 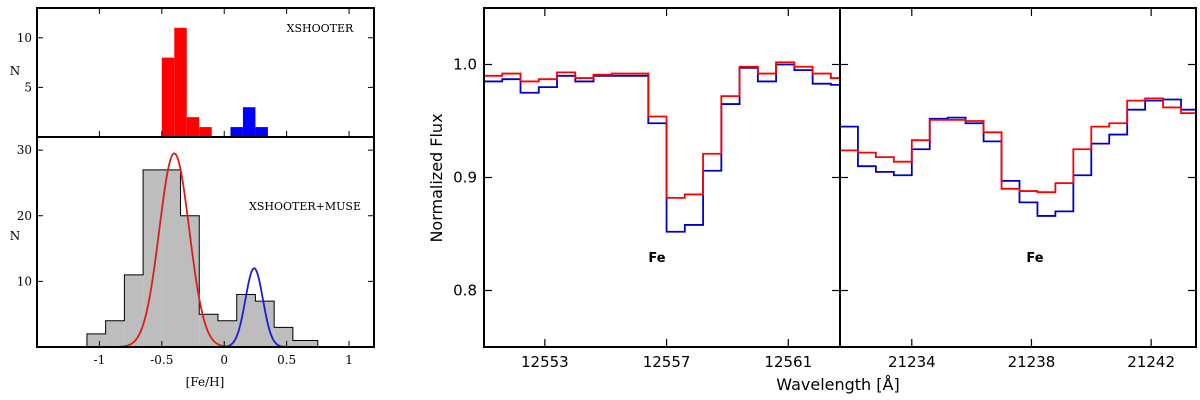 I want to click on x-tick-label: 12561, so click(x=788, y=362).